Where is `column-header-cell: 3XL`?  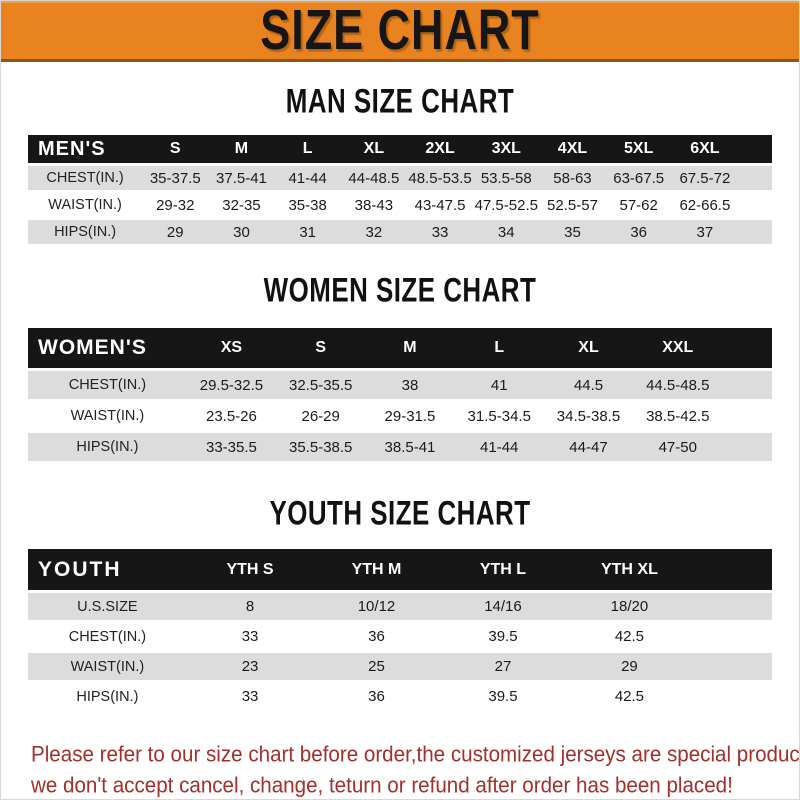
column-header-cell: 3XL is located at coordinates (506, 150).